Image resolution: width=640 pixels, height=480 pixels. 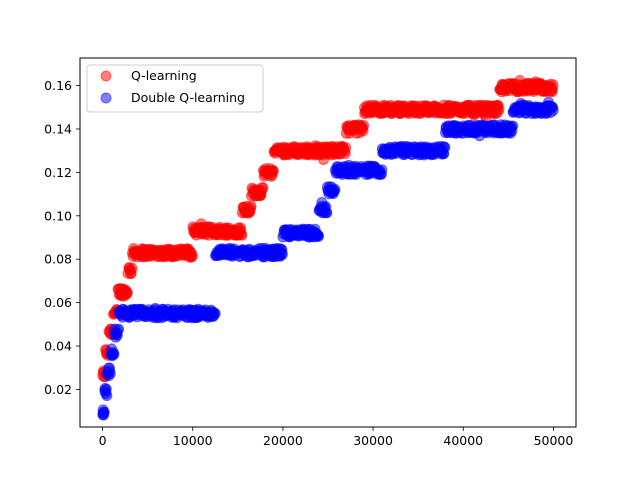 What do you see at coordinates (373, 440) in the screenshot?
I see `x-tick-label: 30000` at bounding box center [373, 440].